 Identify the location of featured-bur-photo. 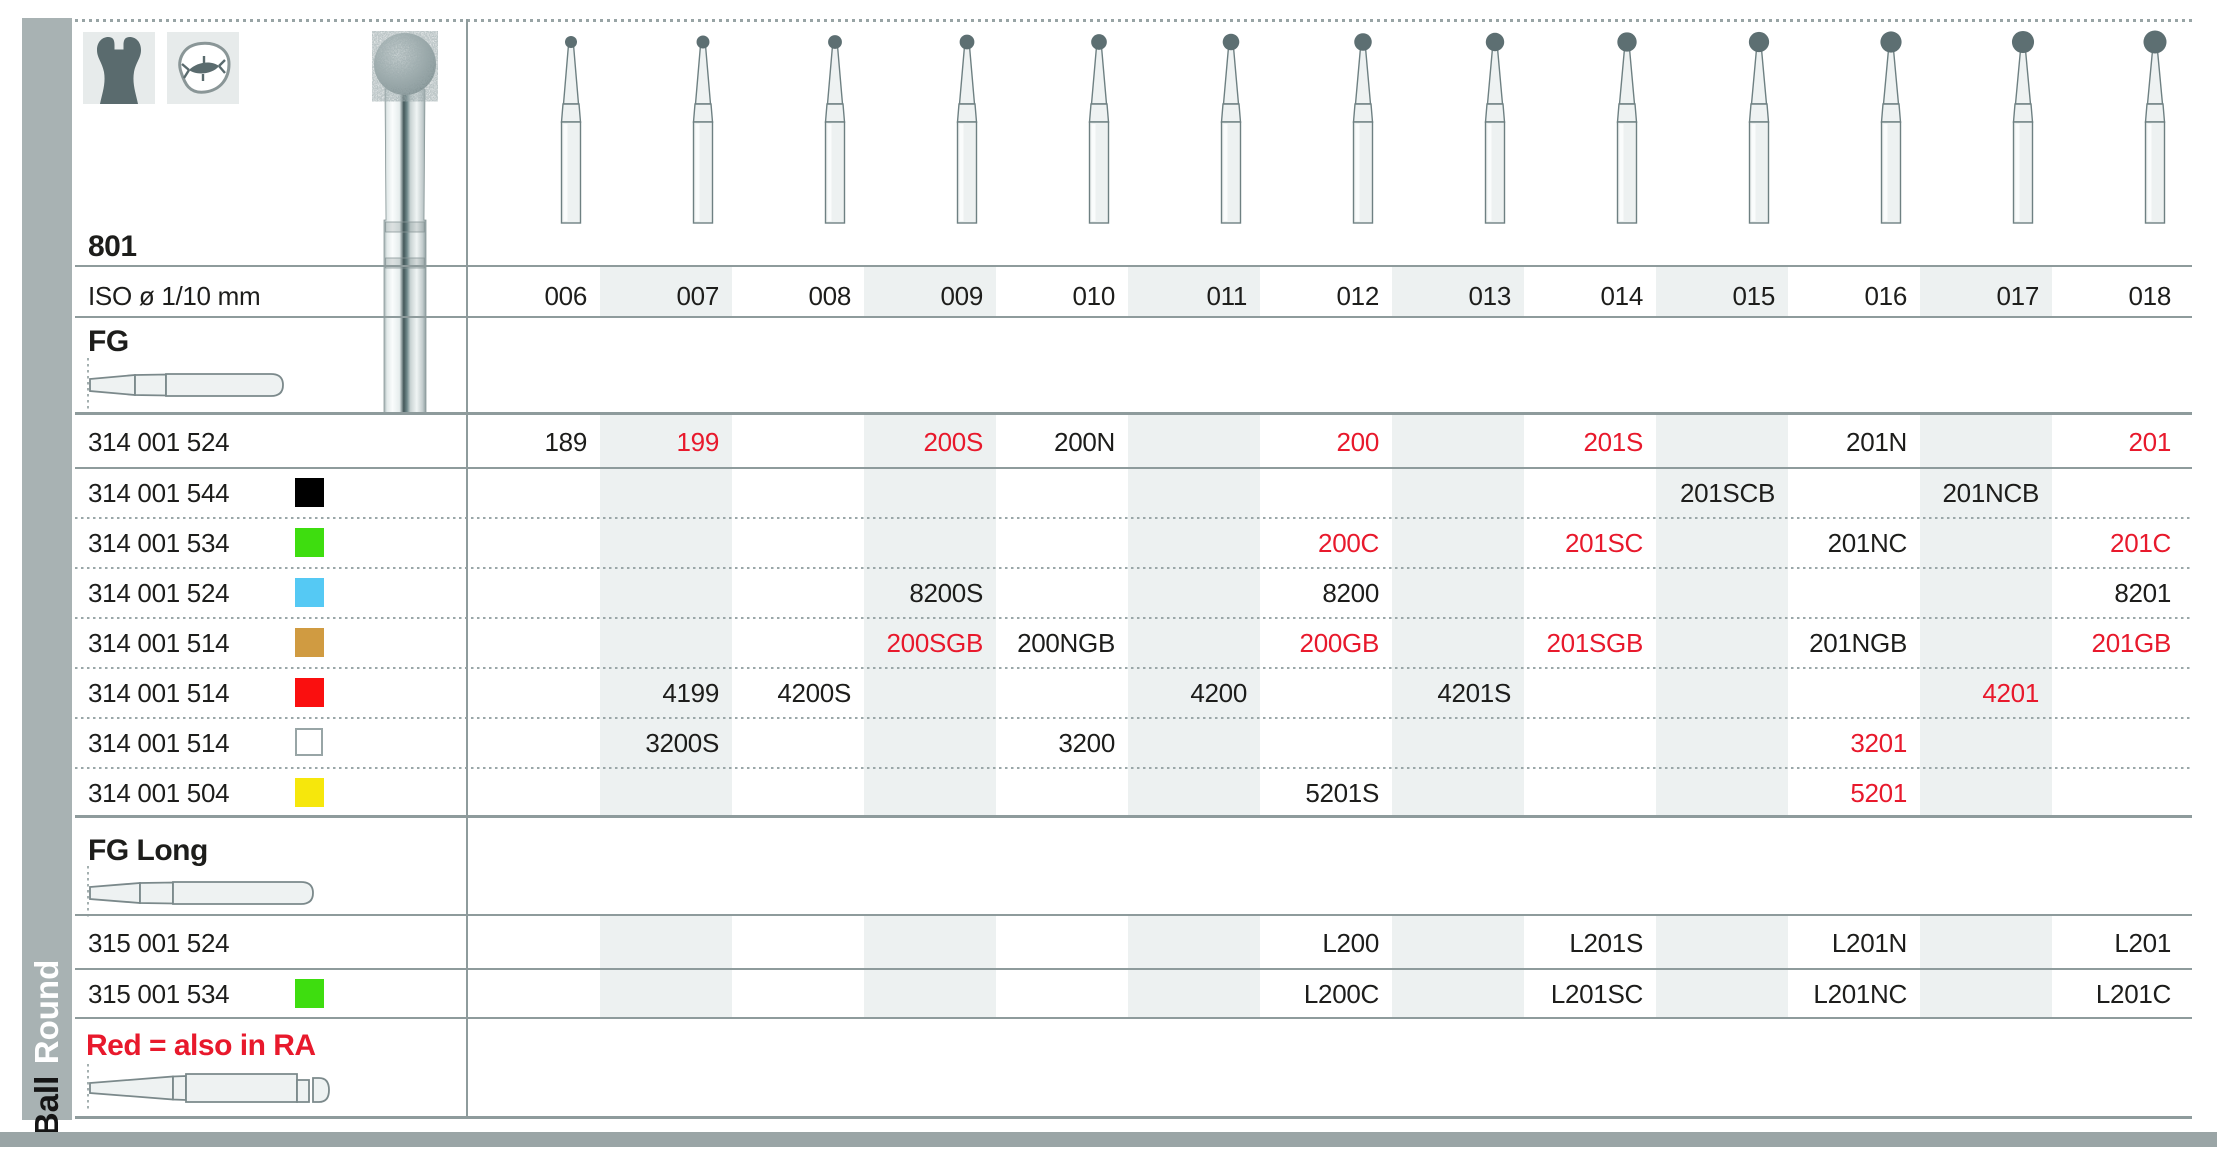
(405, 225).